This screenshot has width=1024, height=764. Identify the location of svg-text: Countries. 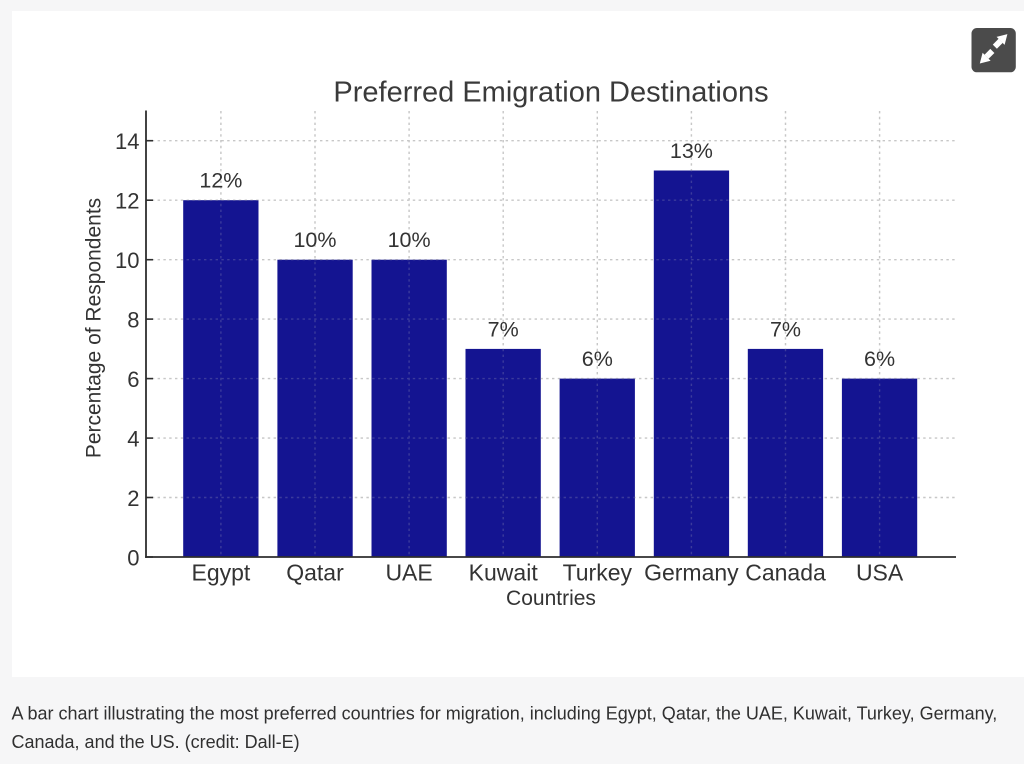
(551, 598).